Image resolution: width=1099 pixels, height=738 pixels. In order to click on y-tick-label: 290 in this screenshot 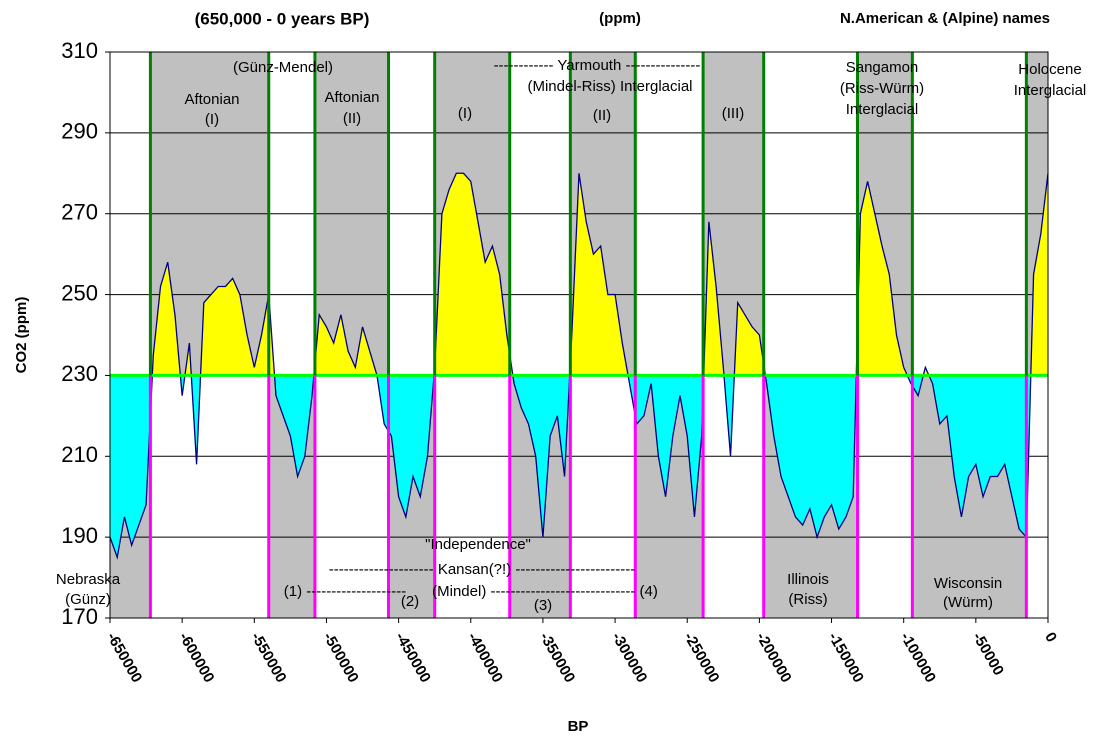, I will do `click(79, 131)`.